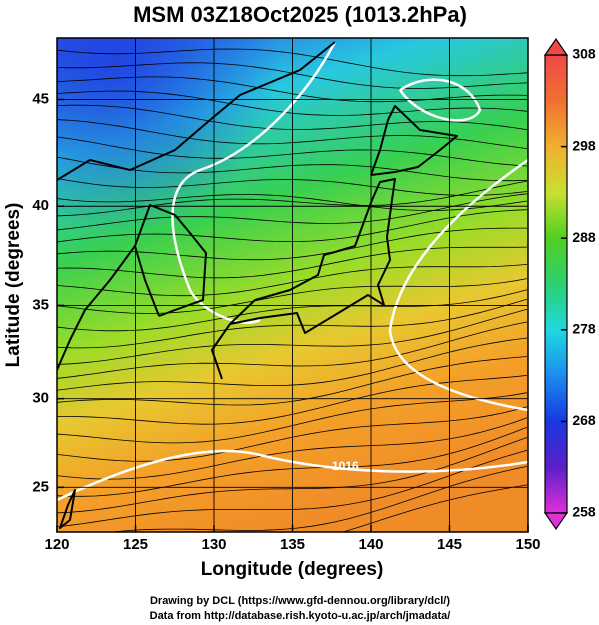 The height and width of the screenshot is (625, 599). What do you see at coordinates (370, 544) in the screenshot?
I see `x-tick-label: 140` at bounding box center [370, 544].